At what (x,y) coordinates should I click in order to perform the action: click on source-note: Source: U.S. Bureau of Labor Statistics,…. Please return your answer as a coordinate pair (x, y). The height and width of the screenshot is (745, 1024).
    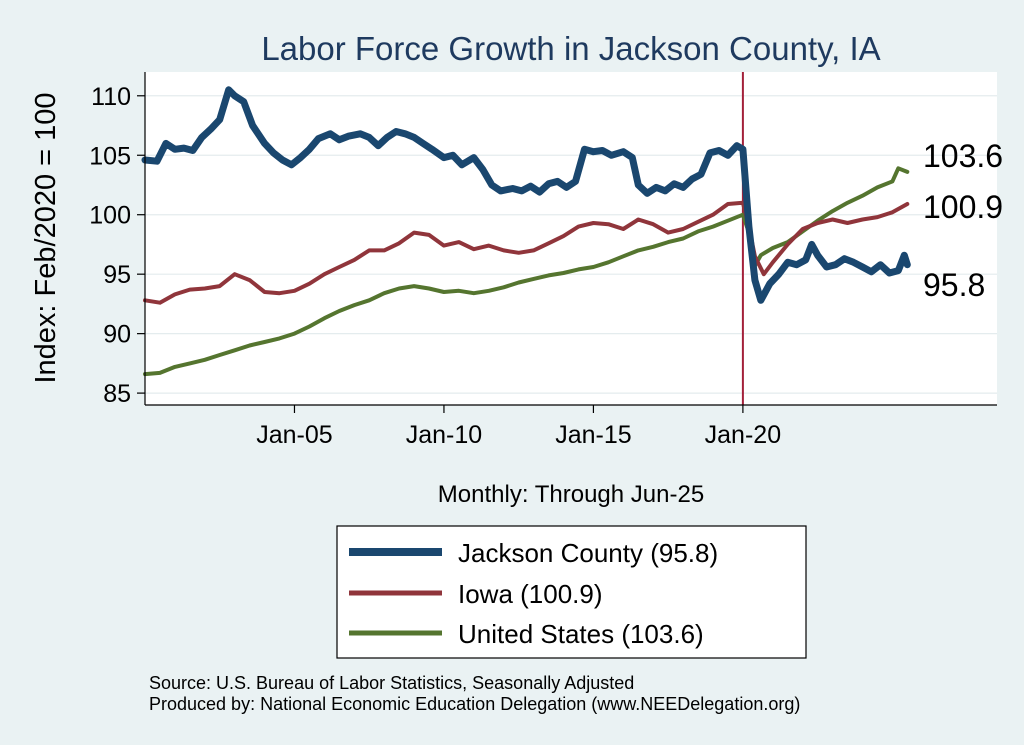
    Looking at the image, I should click on (391, 683).